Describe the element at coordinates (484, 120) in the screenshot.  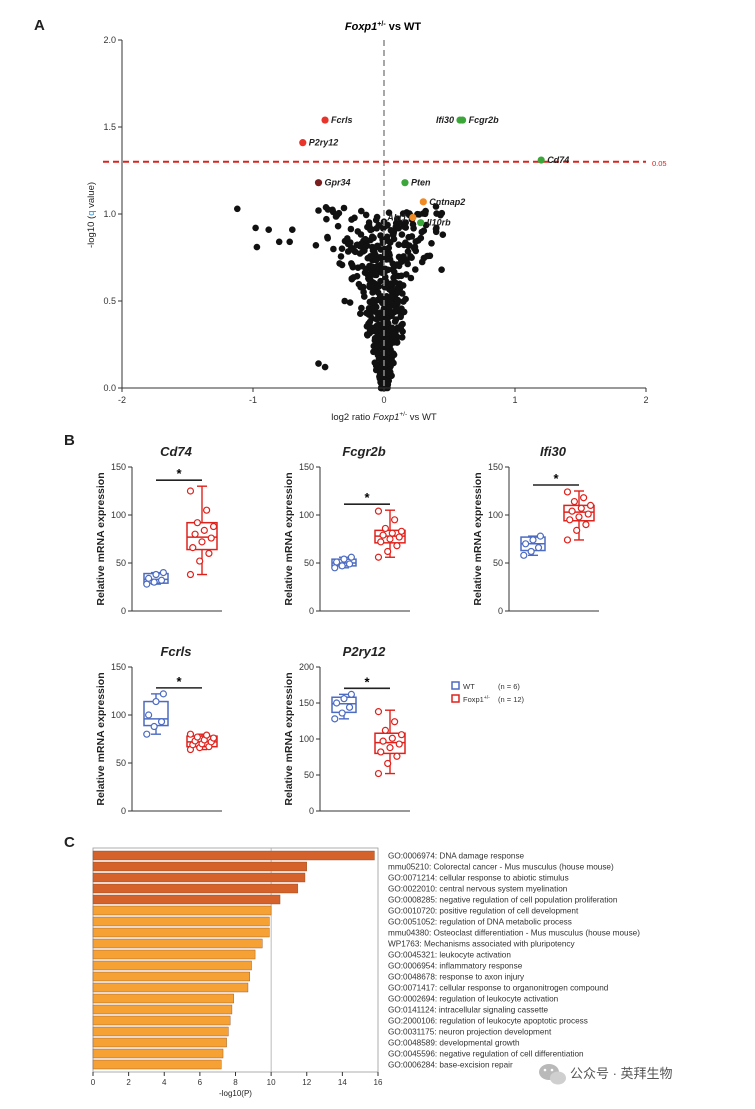
I see `highlight-gene-label: Fcgr2b` at that location.